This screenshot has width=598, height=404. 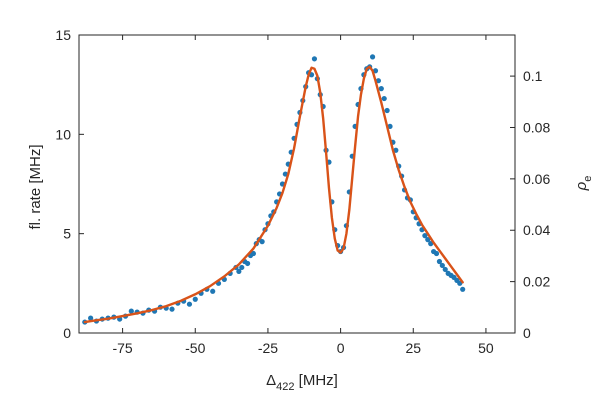 What do you see at coordinates (122, 348) in the screenshot?
I see `x-tick-label: -75` at bounding box center [122, 348].